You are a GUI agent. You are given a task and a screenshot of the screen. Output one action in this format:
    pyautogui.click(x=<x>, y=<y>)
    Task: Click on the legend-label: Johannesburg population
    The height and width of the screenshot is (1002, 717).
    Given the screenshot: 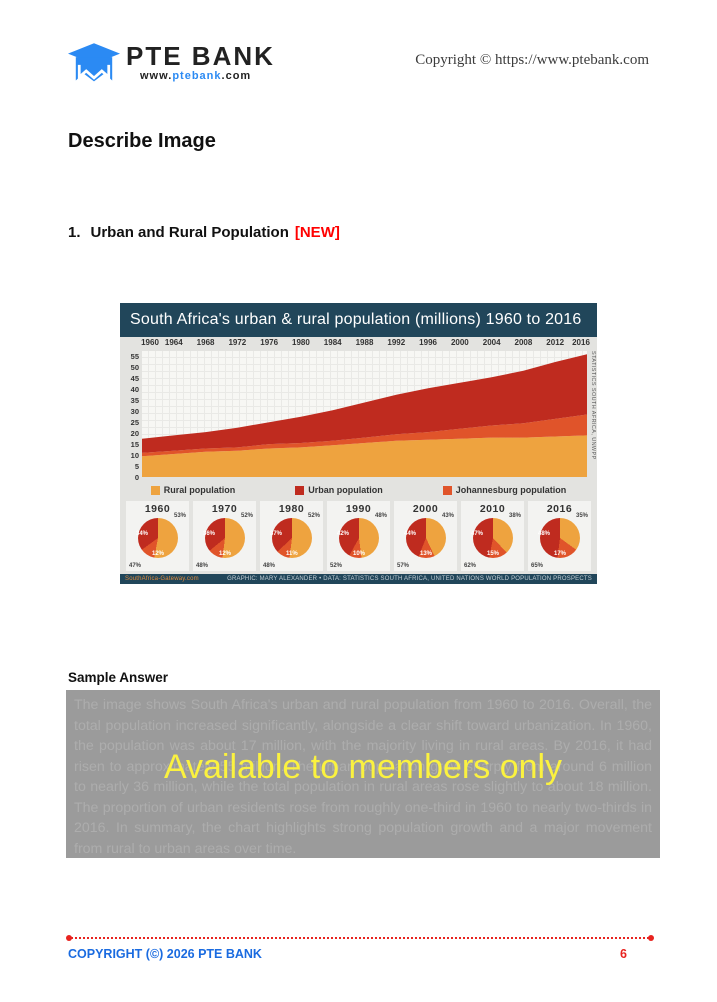 What is the action you would take?
    pyautogui.click(x=511, y=490)
    